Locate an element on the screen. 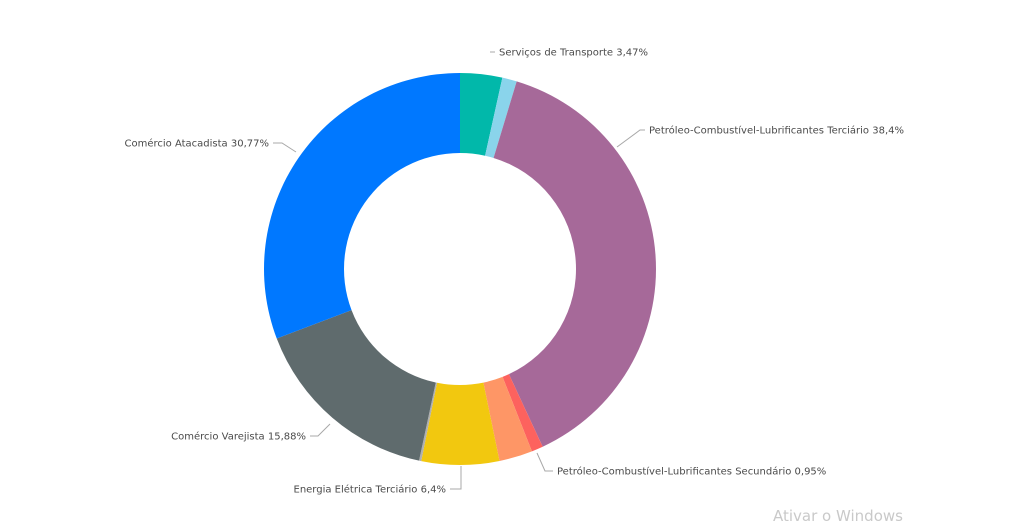 This screenshot has width=1024, height=525. leader-line-comercio-varejista is located at coordinates (320, 430).